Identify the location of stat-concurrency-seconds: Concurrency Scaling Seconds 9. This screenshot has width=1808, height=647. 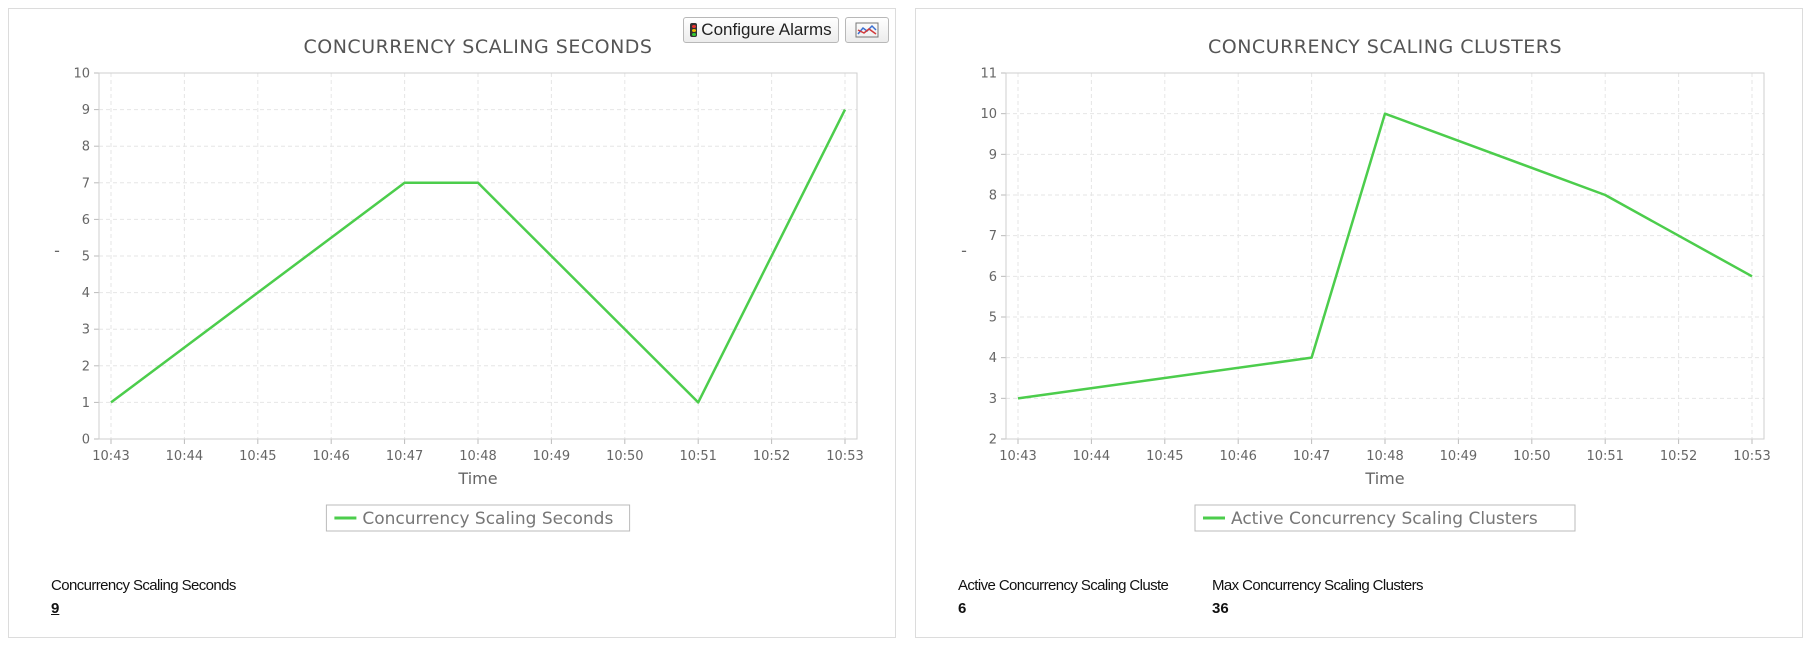
(143, 597).